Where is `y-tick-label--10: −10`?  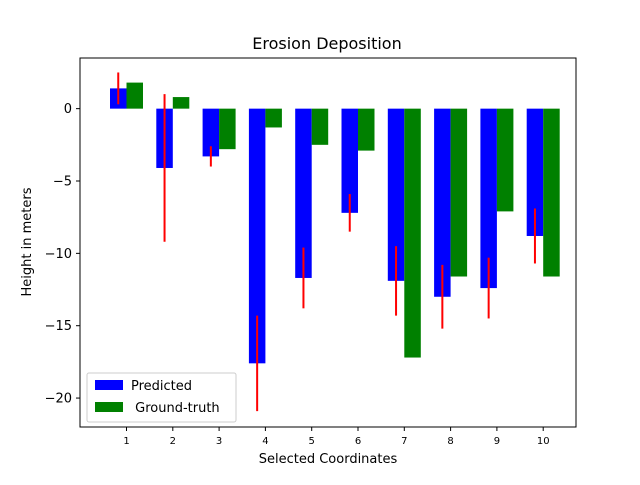
y-tick-label--10: −10 is located at coordinates (58, 254).